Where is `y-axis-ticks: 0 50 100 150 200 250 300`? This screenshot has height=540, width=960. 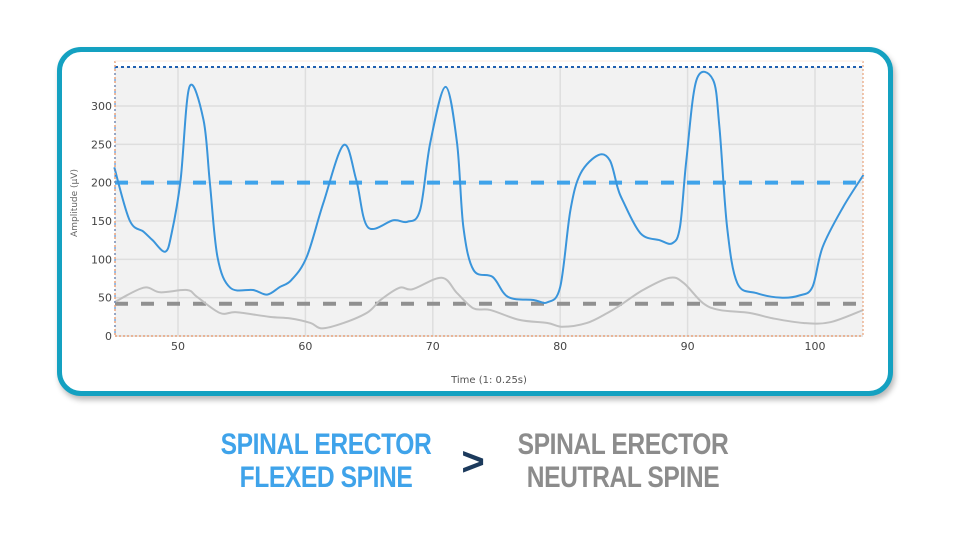
y-axis-ticks: 0 50 100 150 200 250 300 is located at coordinates (101, 221).